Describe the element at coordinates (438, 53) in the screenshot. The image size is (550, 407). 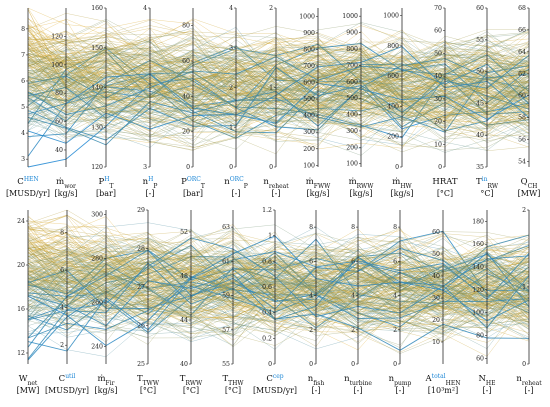
I see `tick-label: 50` at that location.